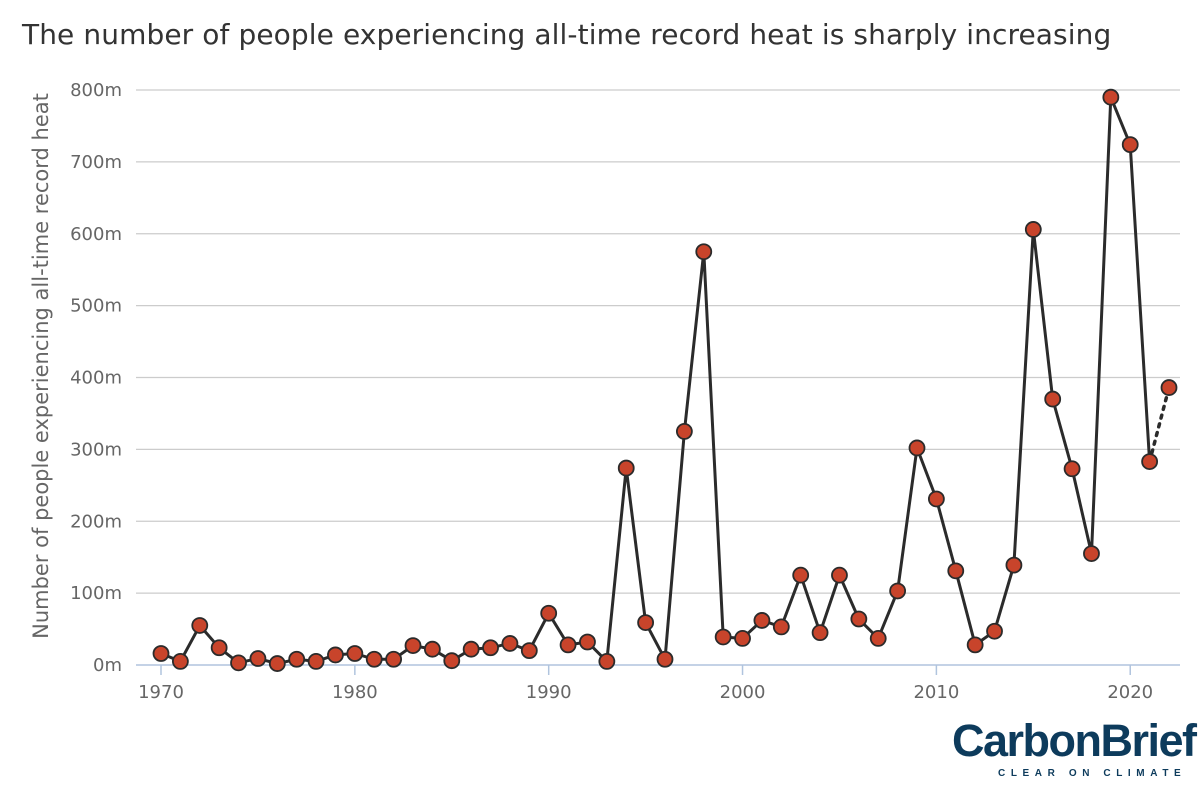  Describe the element at coordinates (645, 692) in the screenshot. I see `x-axis-tick-labels: 1970 1980 1990 2000 2010 2020` at that location.